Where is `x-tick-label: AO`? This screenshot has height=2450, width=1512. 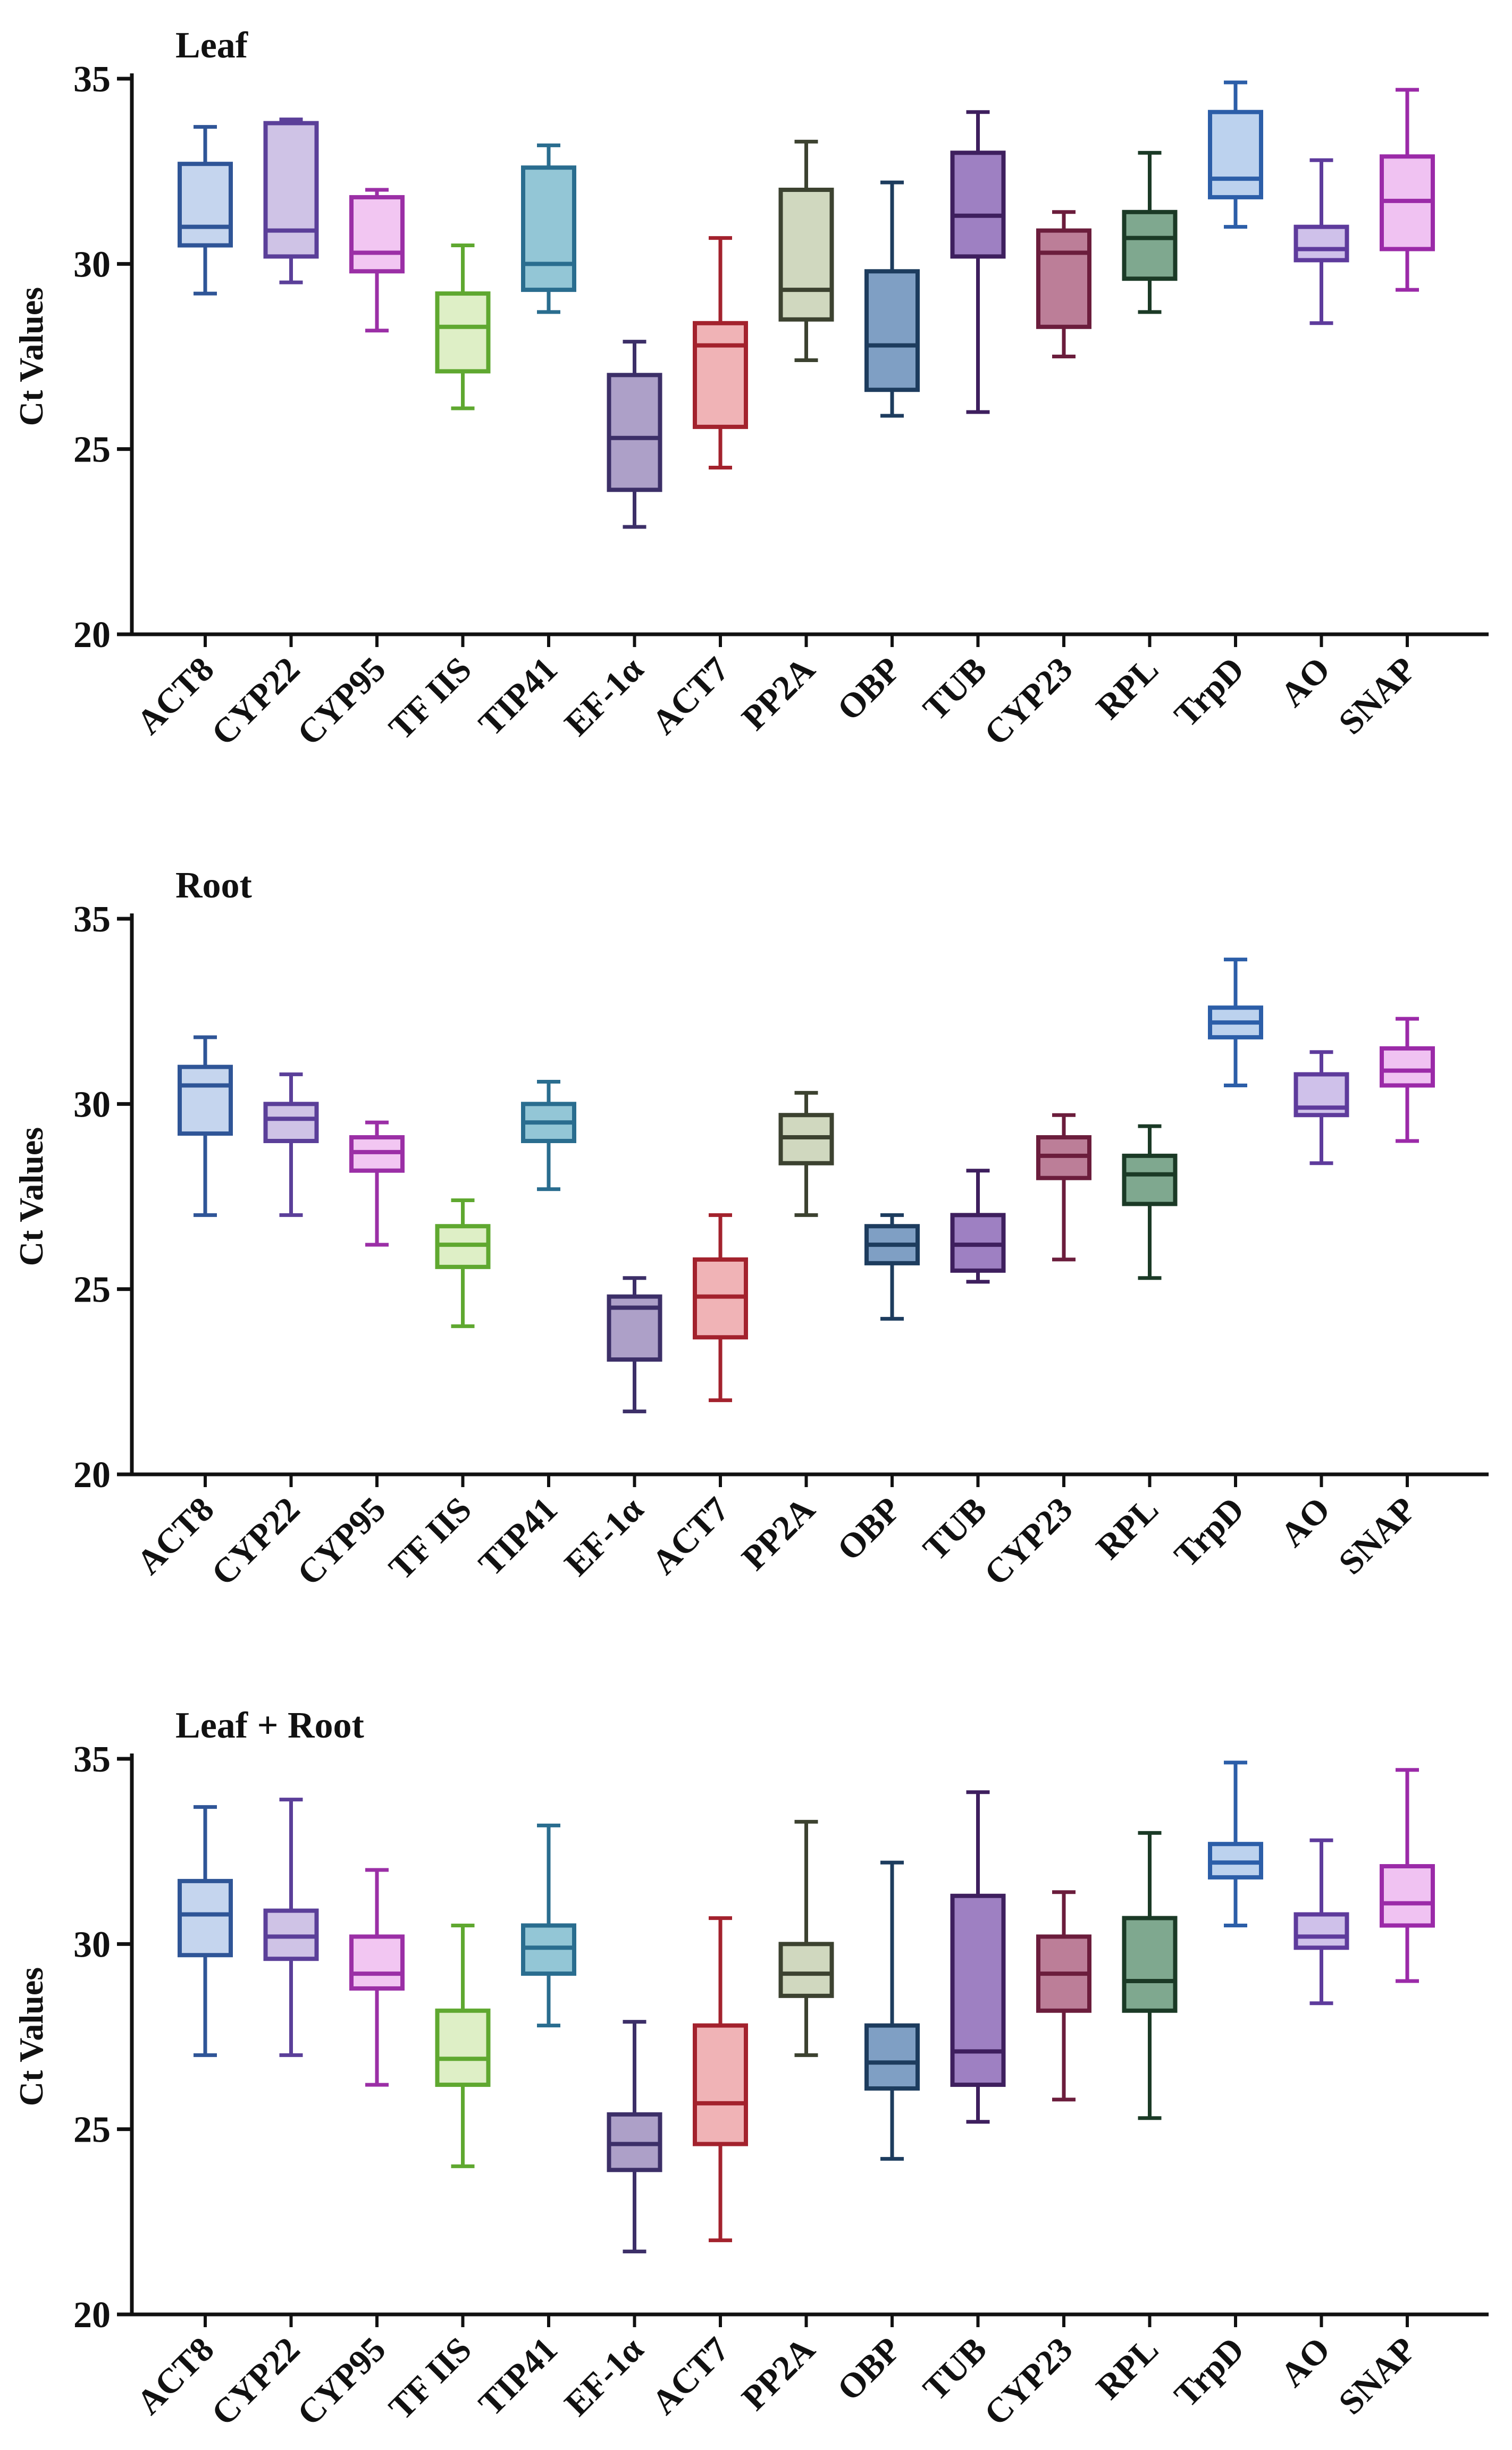
x-tick-label: AO is located at coordinates (1305, 2362).